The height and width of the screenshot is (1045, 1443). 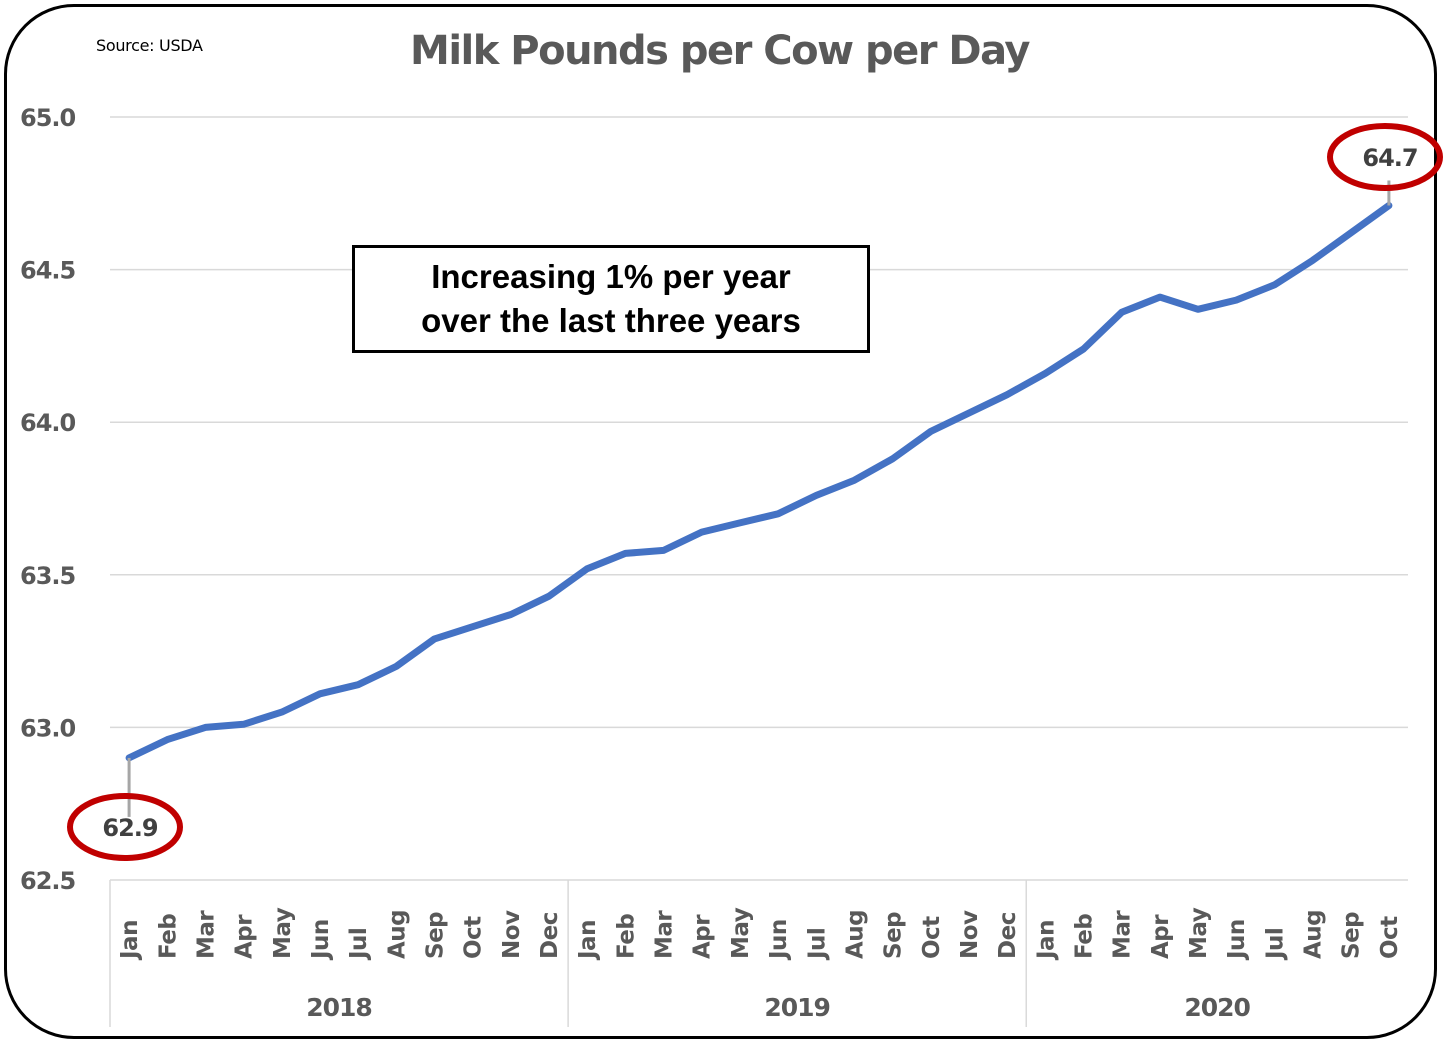 I want to click on data-label: 62.9, so click(x=130, y=828).